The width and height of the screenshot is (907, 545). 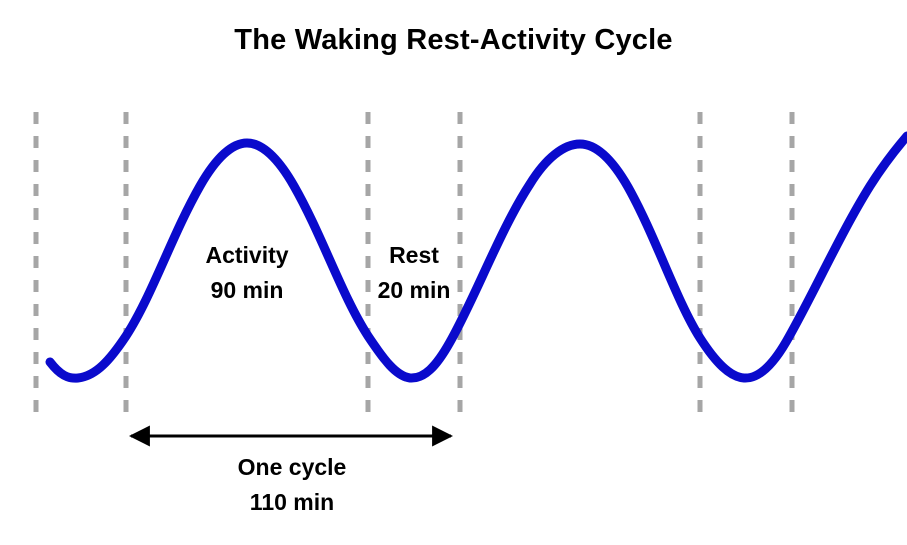 What do you see at coordinates (292, 502) in the screenshot?
I see `cycle-duration-label-line2: 110 min` at bounding box center [292, 502].